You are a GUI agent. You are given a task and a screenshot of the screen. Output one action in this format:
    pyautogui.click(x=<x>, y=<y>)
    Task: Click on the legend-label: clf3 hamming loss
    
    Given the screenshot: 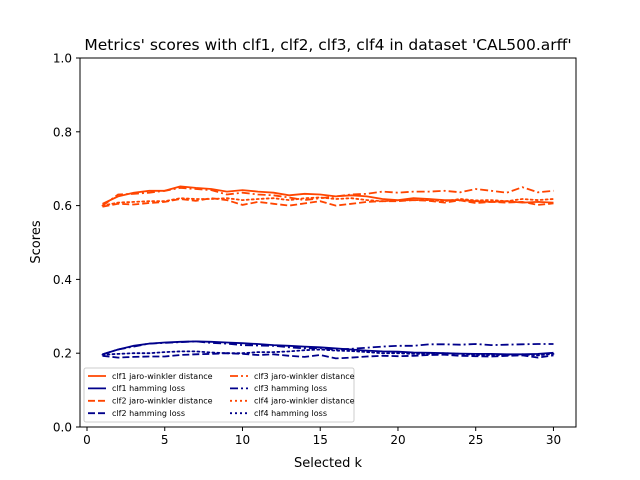 What is the action you would take?
    pyautogui.click(x=290, y=388)
    